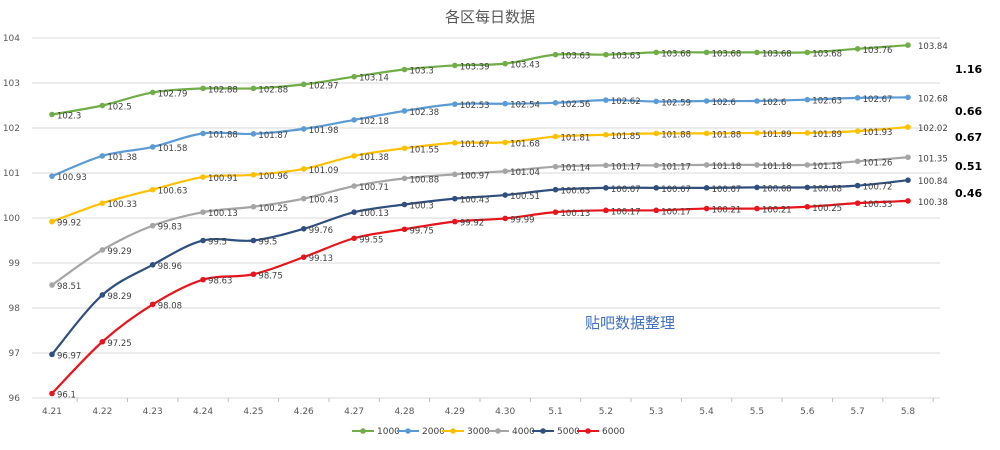  I want to click on data-label: 100.67, so click(626, 190).